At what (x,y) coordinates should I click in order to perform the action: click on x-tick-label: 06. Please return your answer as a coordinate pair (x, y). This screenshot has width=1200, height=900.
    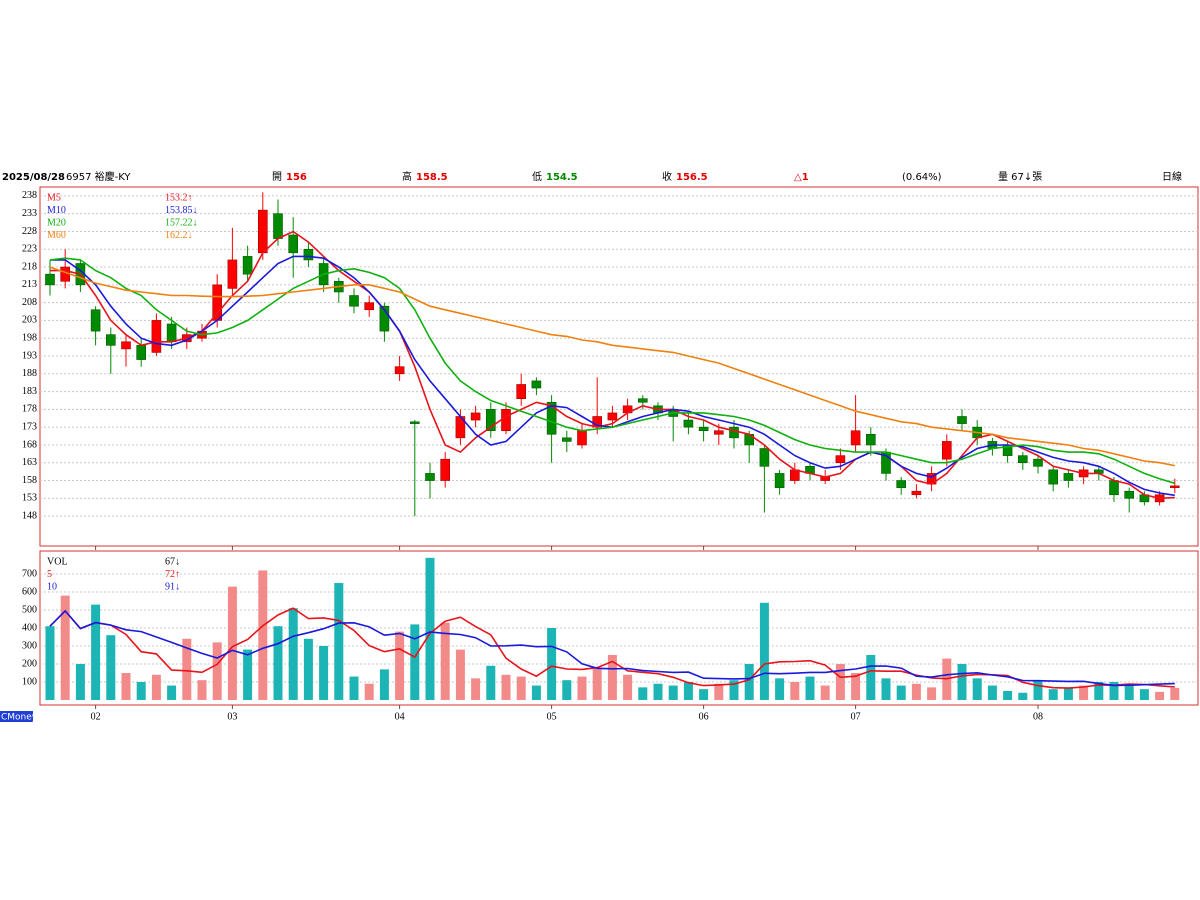
    Looking at the image, I should click on (704, 716).